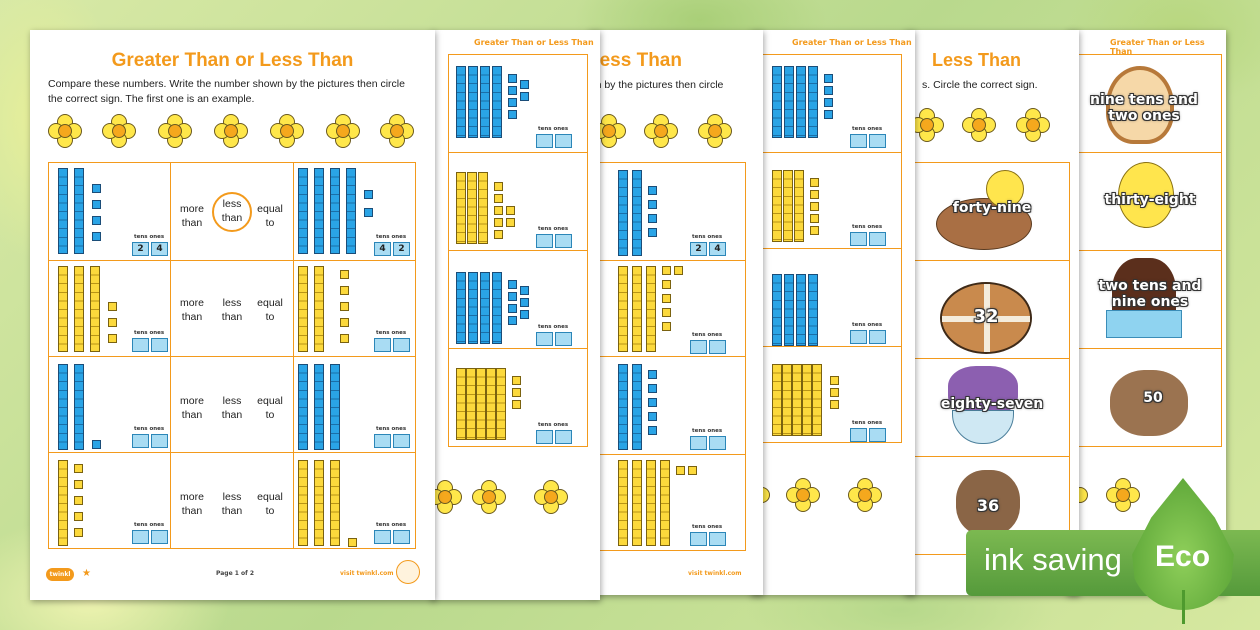 The height and width of the screenshot is (630, 1260). Describe the element at coordinates (401, 249) in the screenshot. I see `ones-box: 2` at that location.